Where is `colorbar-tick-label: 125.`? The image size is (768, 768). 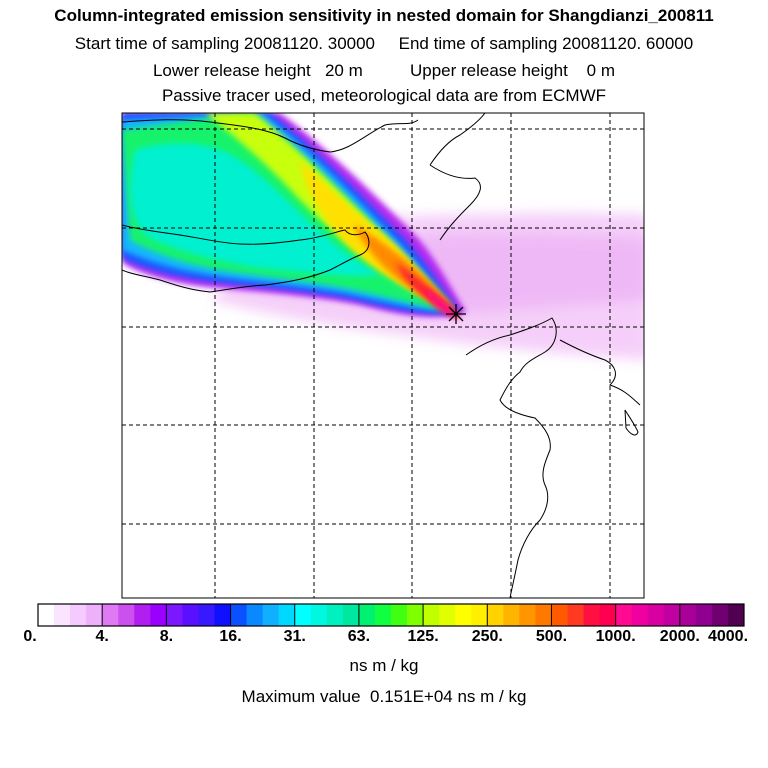 colorbar-tick-label: 125. is located at coordinates (423, 636).